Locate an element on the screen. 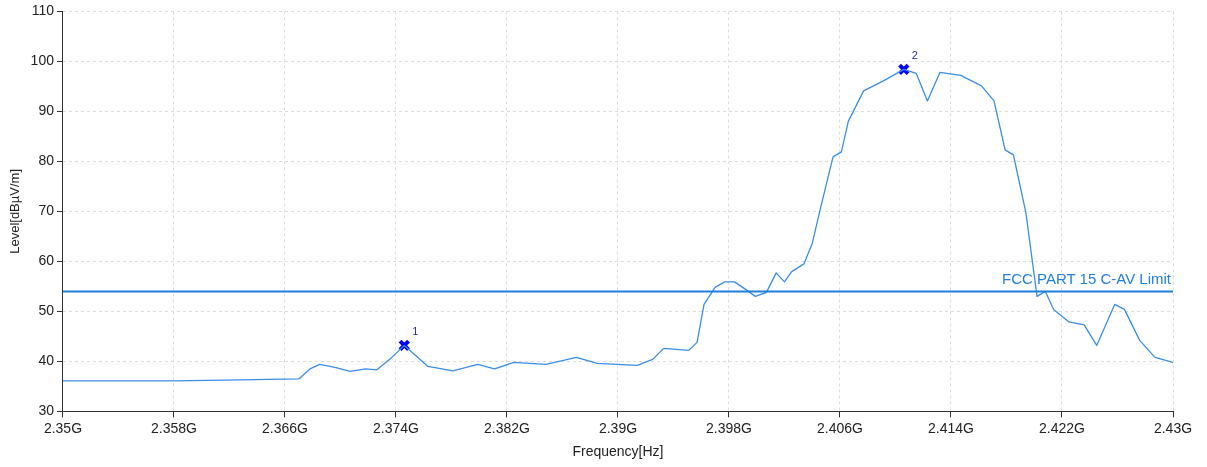 This screenshot has height=467, width=1207. x-tick-label: 2.366G is located at coordinates (285, 427).